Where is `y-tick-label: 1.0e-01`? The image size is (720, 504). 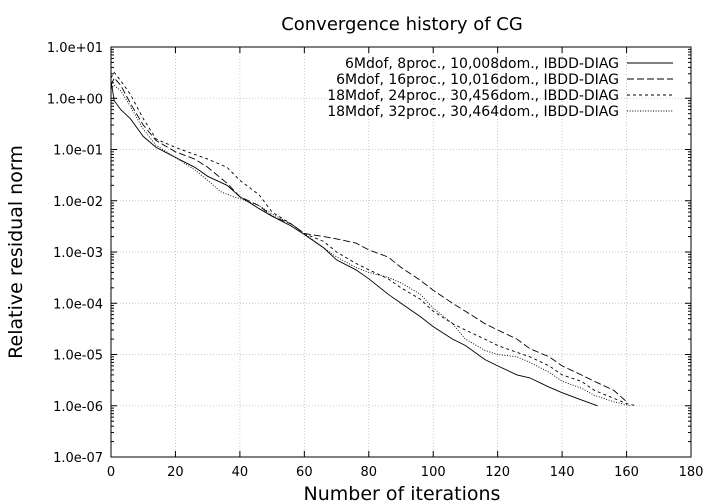
y-tick-label: 1.0e-01 is located at coordinates (78, 151).